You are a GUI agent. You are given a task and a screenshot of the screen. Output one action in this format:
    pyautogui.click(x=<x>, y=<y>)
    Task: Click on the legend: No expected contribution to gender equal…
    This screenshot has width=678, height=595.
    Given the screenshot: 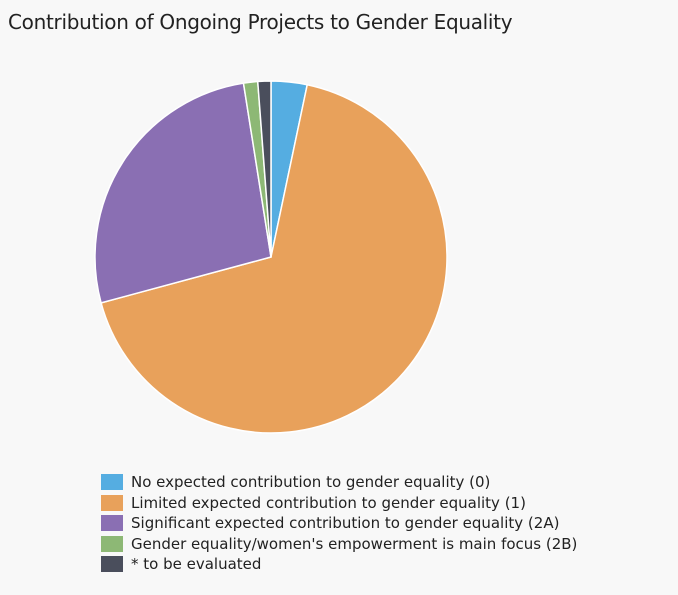 What is the action you would take?
    pyautogui.click(x=339, y=523)
    